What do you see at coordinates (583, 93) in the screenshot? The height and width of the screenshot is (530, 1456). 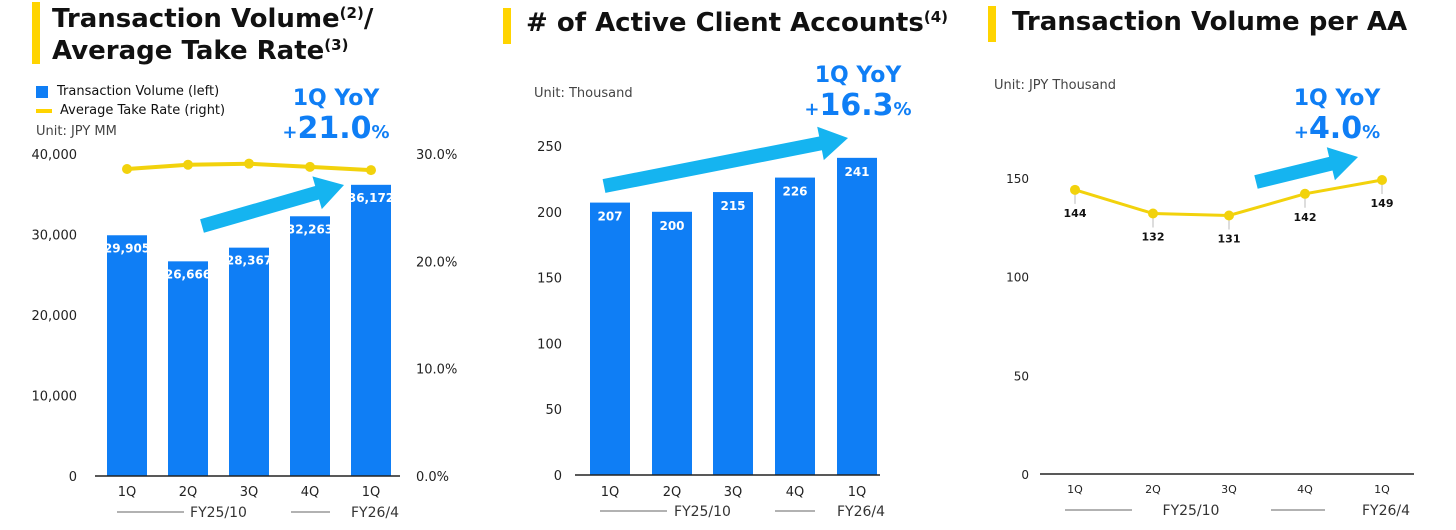 I see `unit-label: Unit: Thousand` at bounding box center [583, 93].